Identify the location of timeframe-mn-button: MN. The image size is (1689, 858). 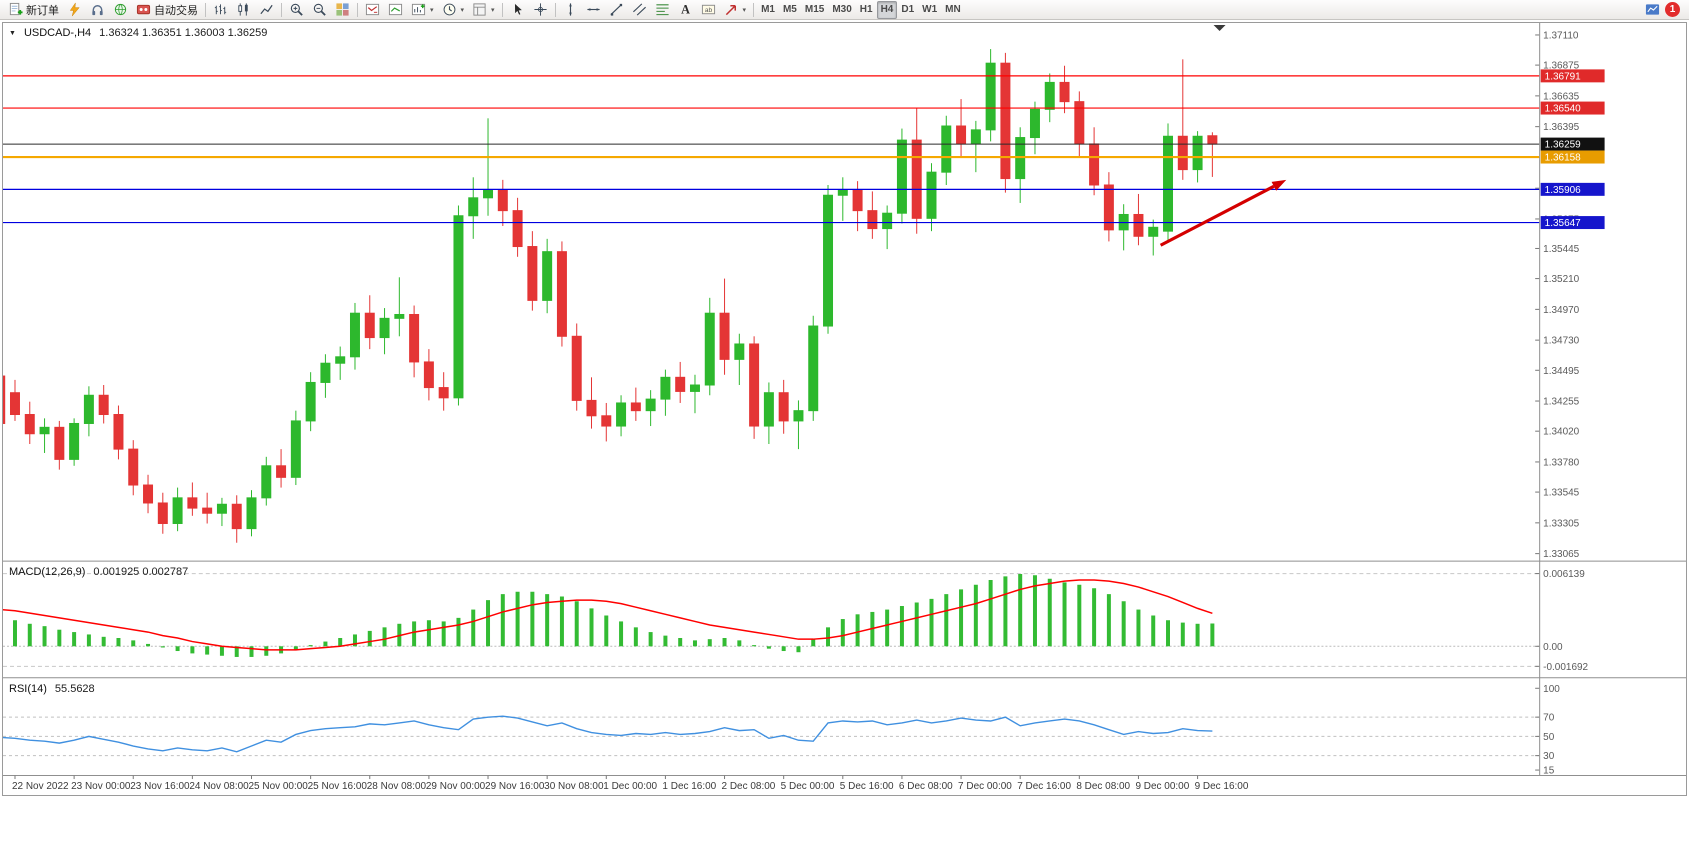
(953, 10).